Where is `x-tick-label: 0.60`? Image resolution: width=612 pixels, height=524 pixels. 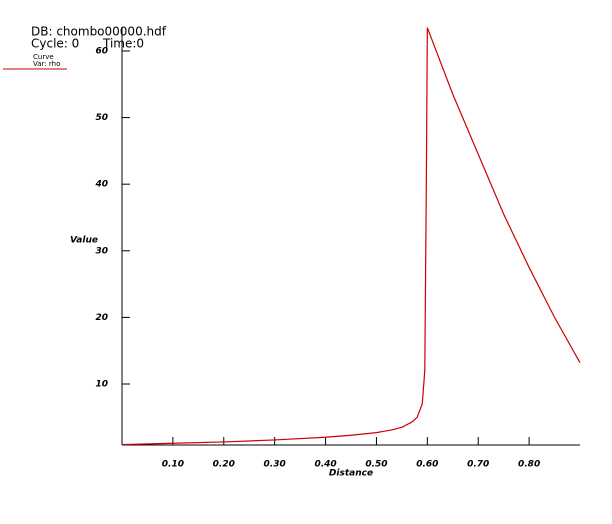
x-tick-label: 0.60 is located at coordinates (427, 465).